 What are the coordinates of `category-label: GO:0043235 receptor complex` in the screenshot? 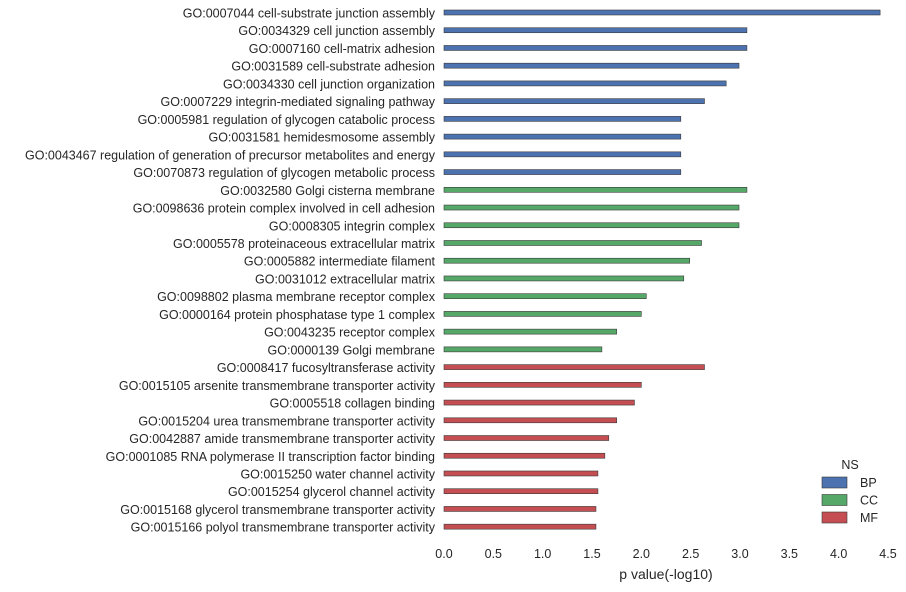 It's located at (350, 333).